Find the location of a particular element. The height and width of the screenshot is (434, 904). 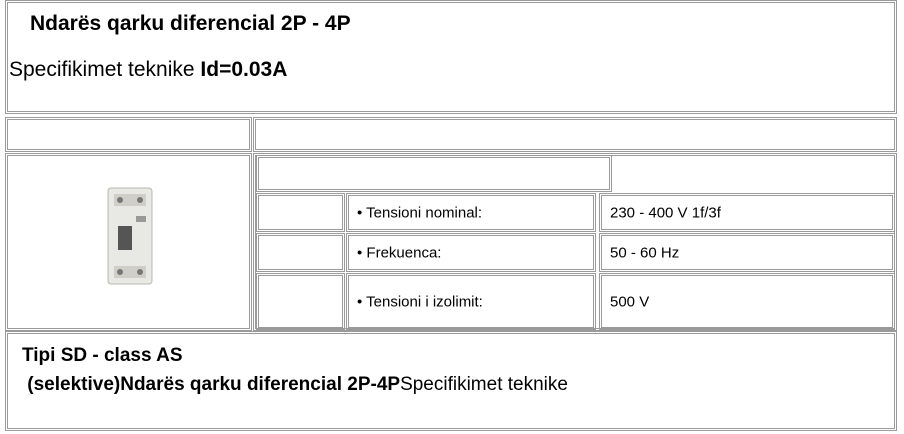

spec-value-text: 50 - 60 Hz is located at coordinates (645, 252).